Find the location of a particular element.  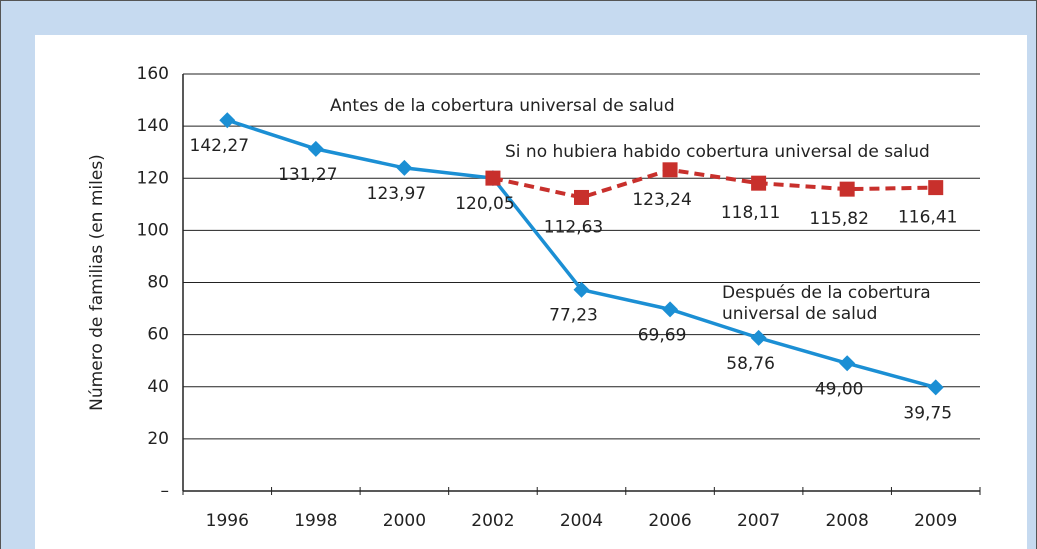

y-tick-label: 160 is located at coordinates (153, 74).